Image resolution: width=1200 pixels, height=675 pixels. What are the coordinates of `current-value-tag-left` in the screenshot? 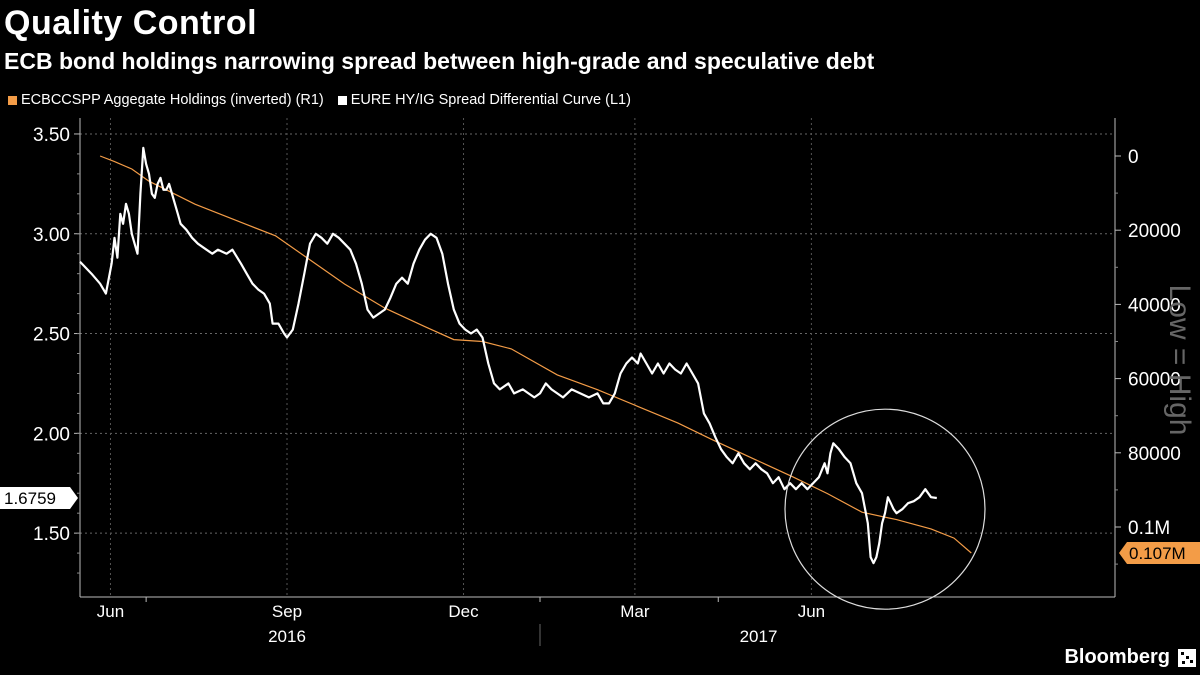 It's located at (39, 498).